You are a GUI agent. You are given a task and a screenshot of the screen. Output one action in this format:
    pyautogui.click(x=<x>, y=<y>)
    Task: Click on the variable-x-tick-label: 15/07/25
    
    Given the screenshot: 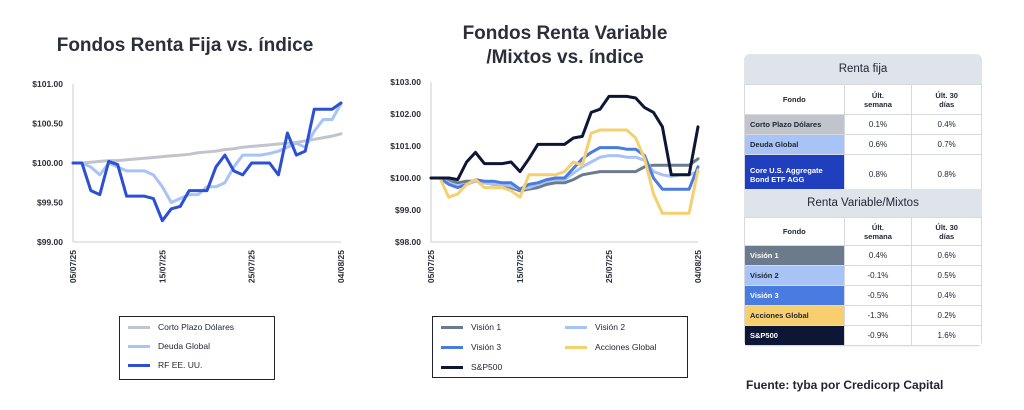 What is the action you would take?
    pyautogui.click(x=520, y=266)
    